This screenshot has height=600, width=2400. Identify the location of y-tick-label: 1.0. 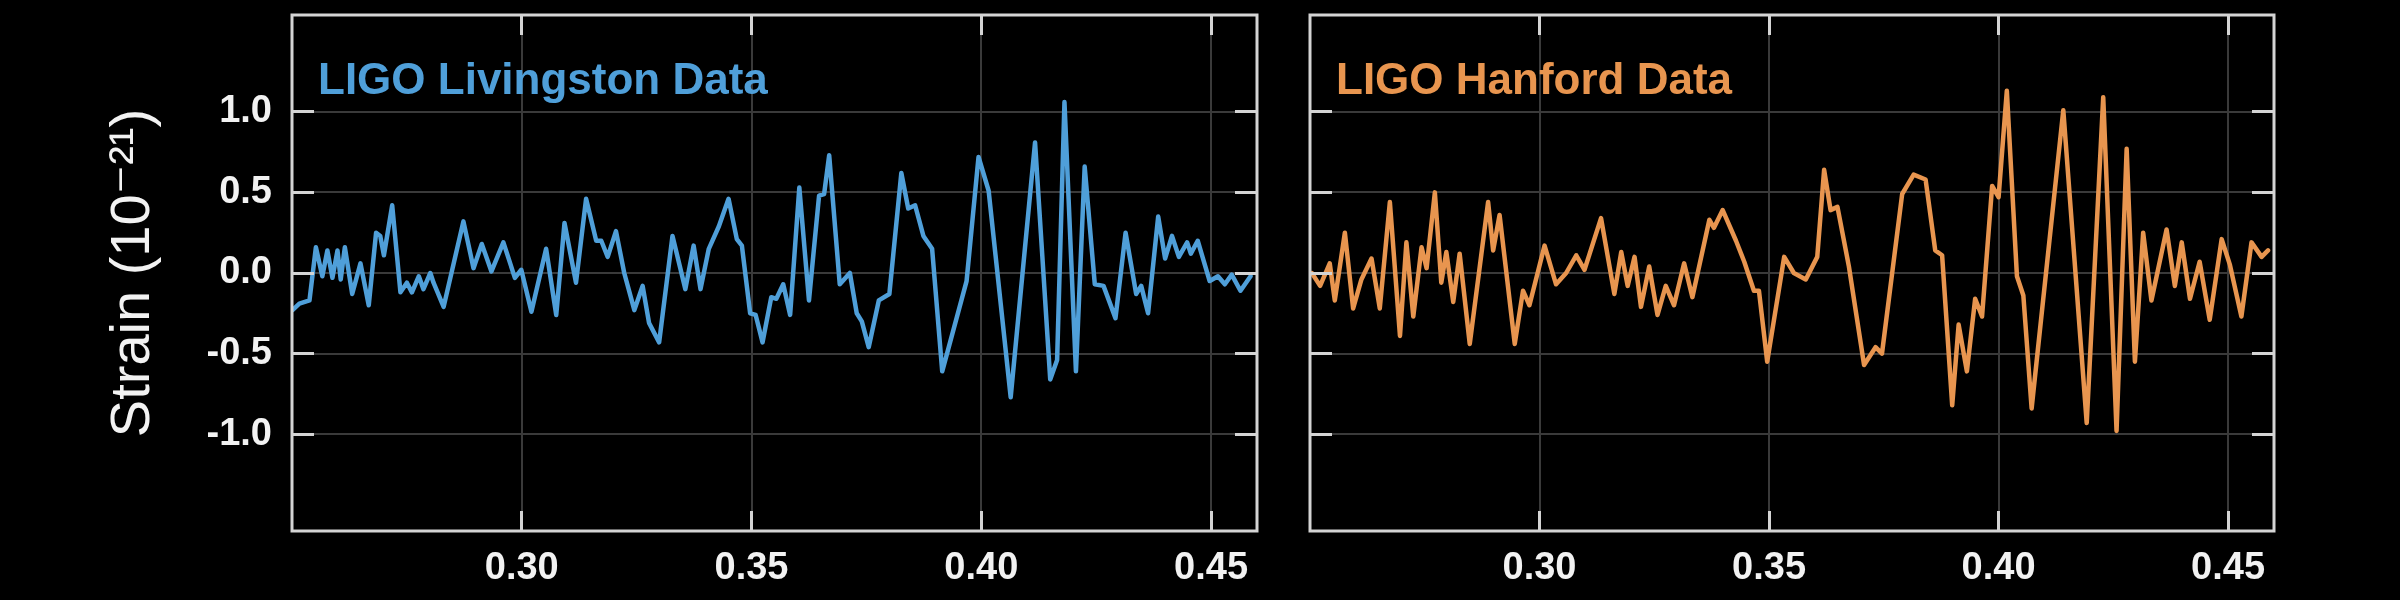
(245, 109).